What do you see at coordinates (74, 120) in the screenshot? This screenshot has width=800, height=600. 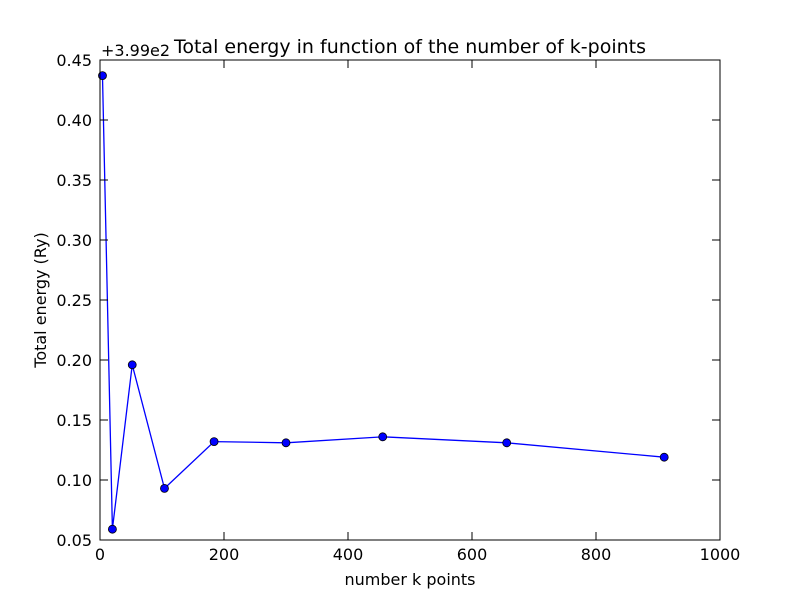 I see `y-tick-label: 0.40` at bounding box center [74, 120].